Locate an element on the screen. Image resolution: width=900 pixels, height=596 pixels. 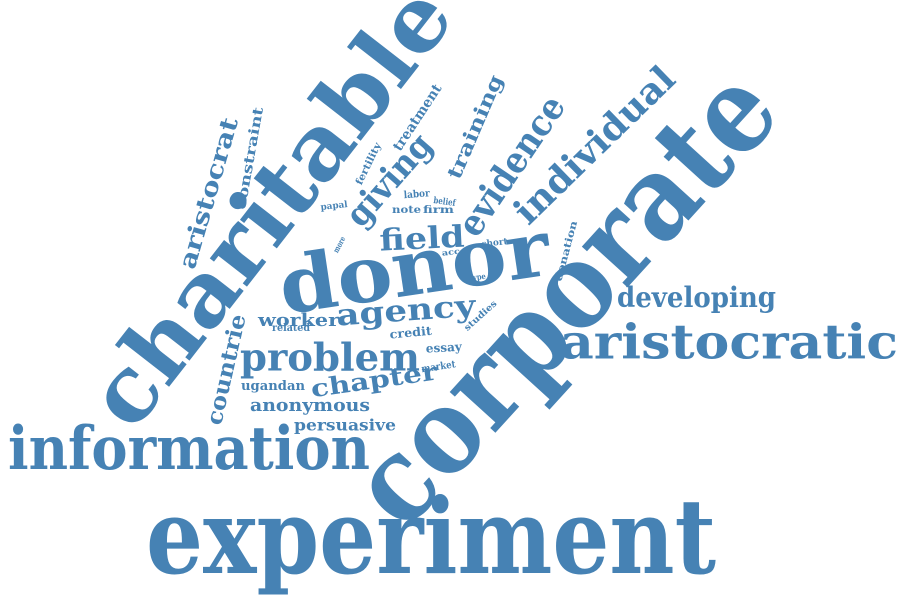
word-information: information is located at coordinates (189, 449).